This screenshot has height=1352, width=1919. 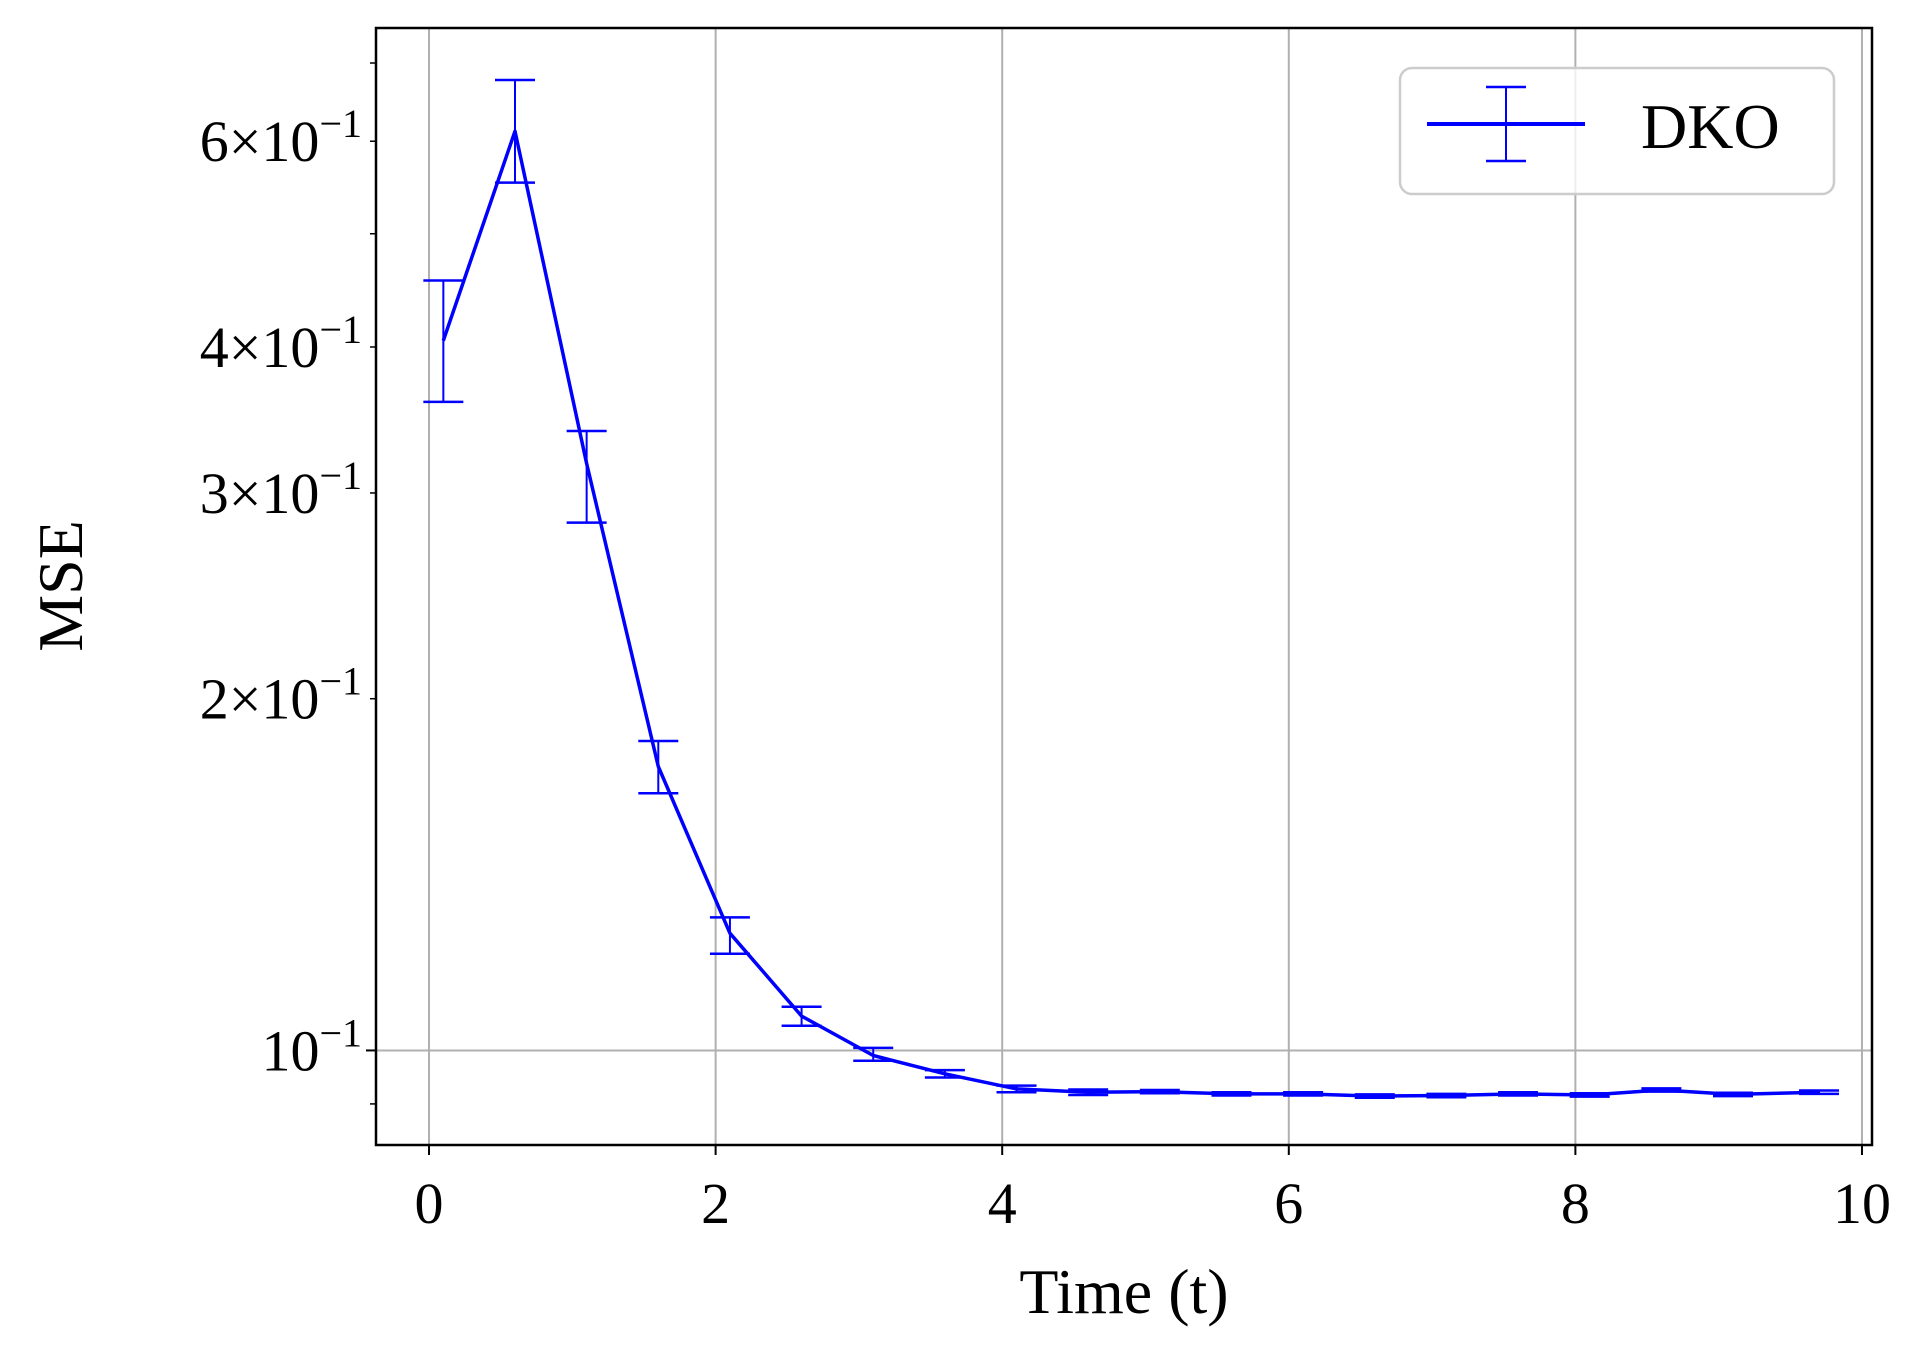 What do you see at coordinates (715, 1203) in the screenshot?
I see `x-tick-label: 2` at bounding box center [715, 1203].